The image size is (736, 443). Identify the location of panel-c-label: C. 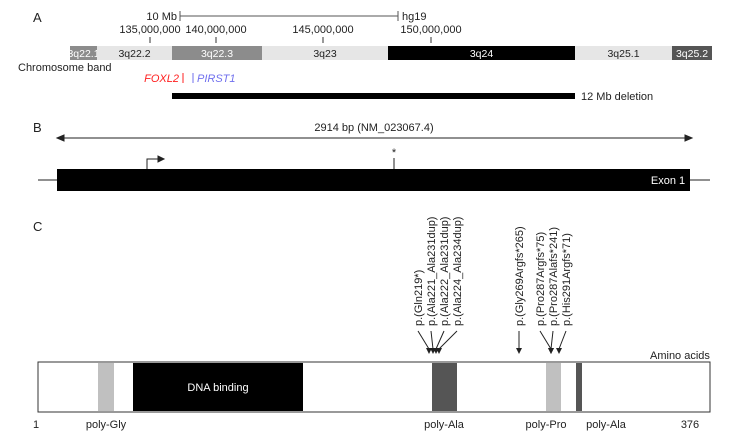
(37, 226).